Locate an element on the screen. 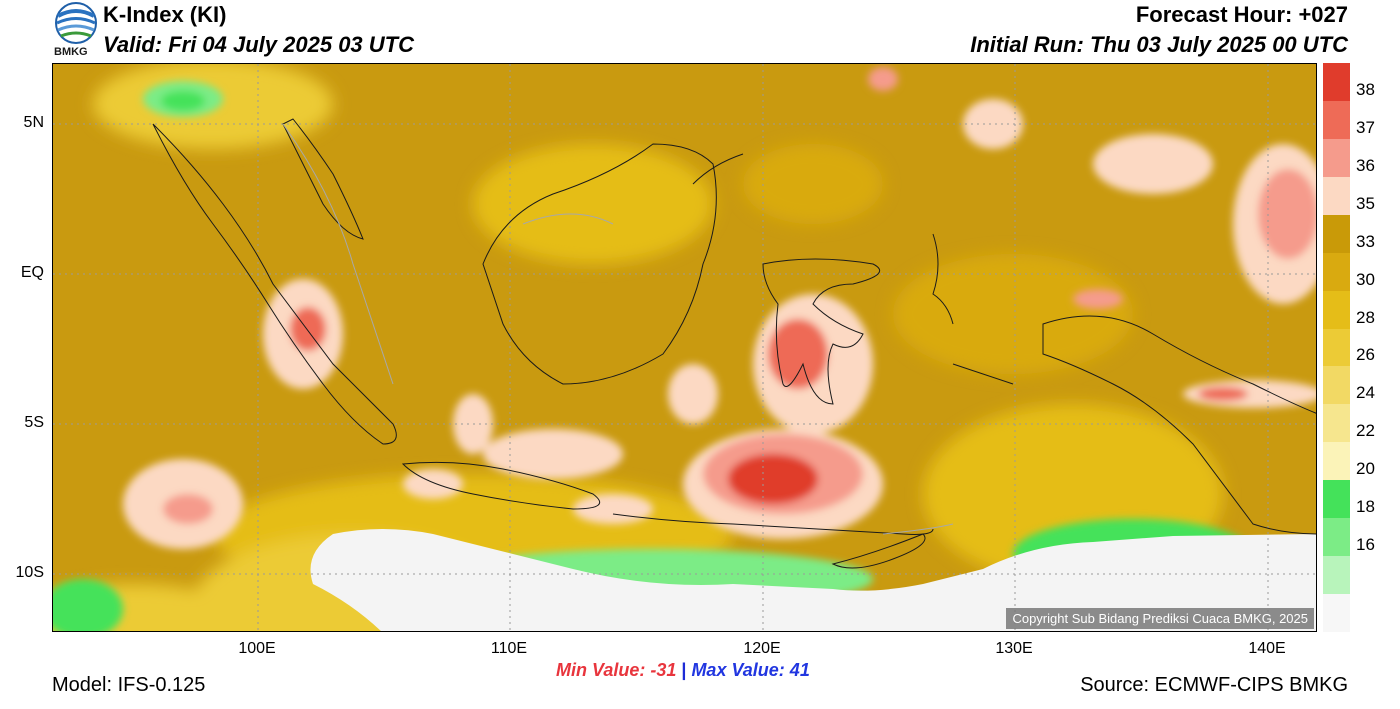  lon-label-110e: 110E is located at coordinates (509, 648).